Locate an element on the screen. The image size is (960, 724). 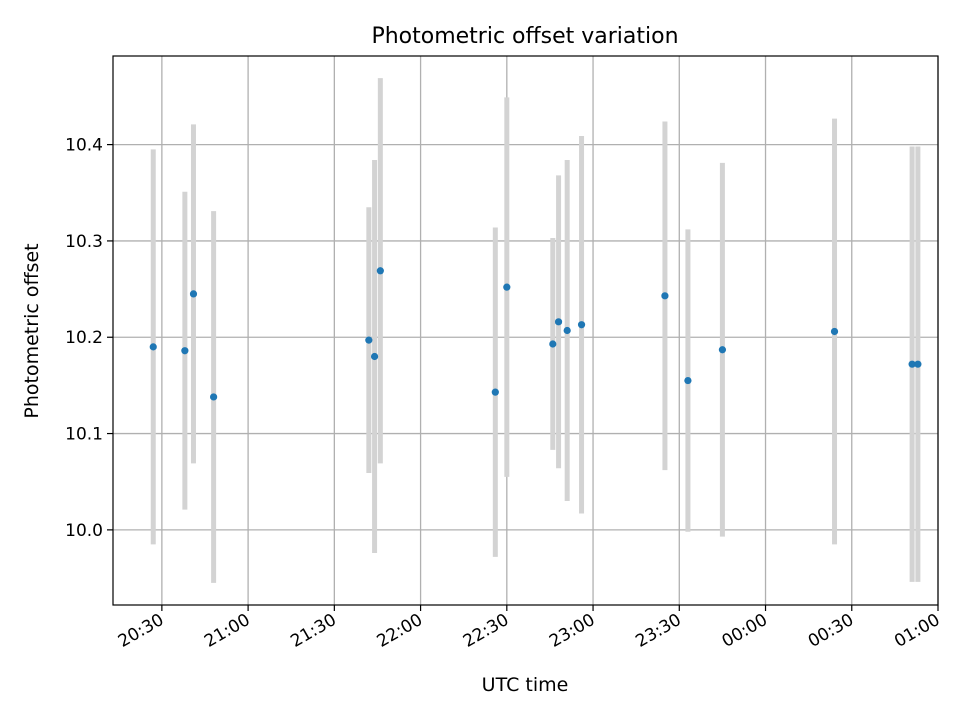
y-tick-label: 10.1 is located at coordinates (84, 435).